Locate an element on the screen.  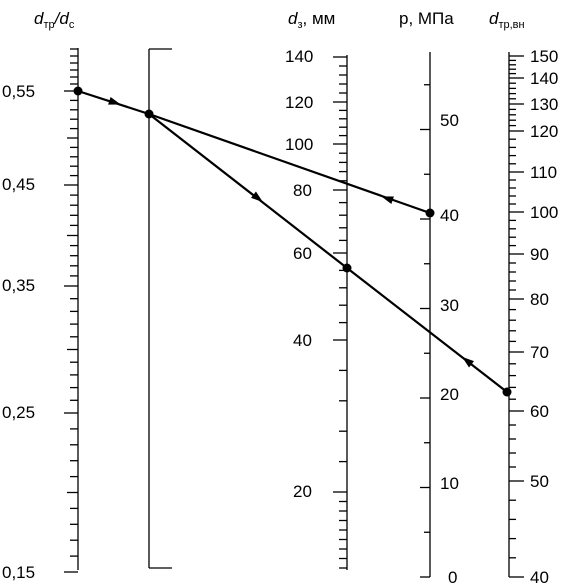
pressure-tick-labels: 50 40 30 20 10 0 is located at coordinates (449, 349).